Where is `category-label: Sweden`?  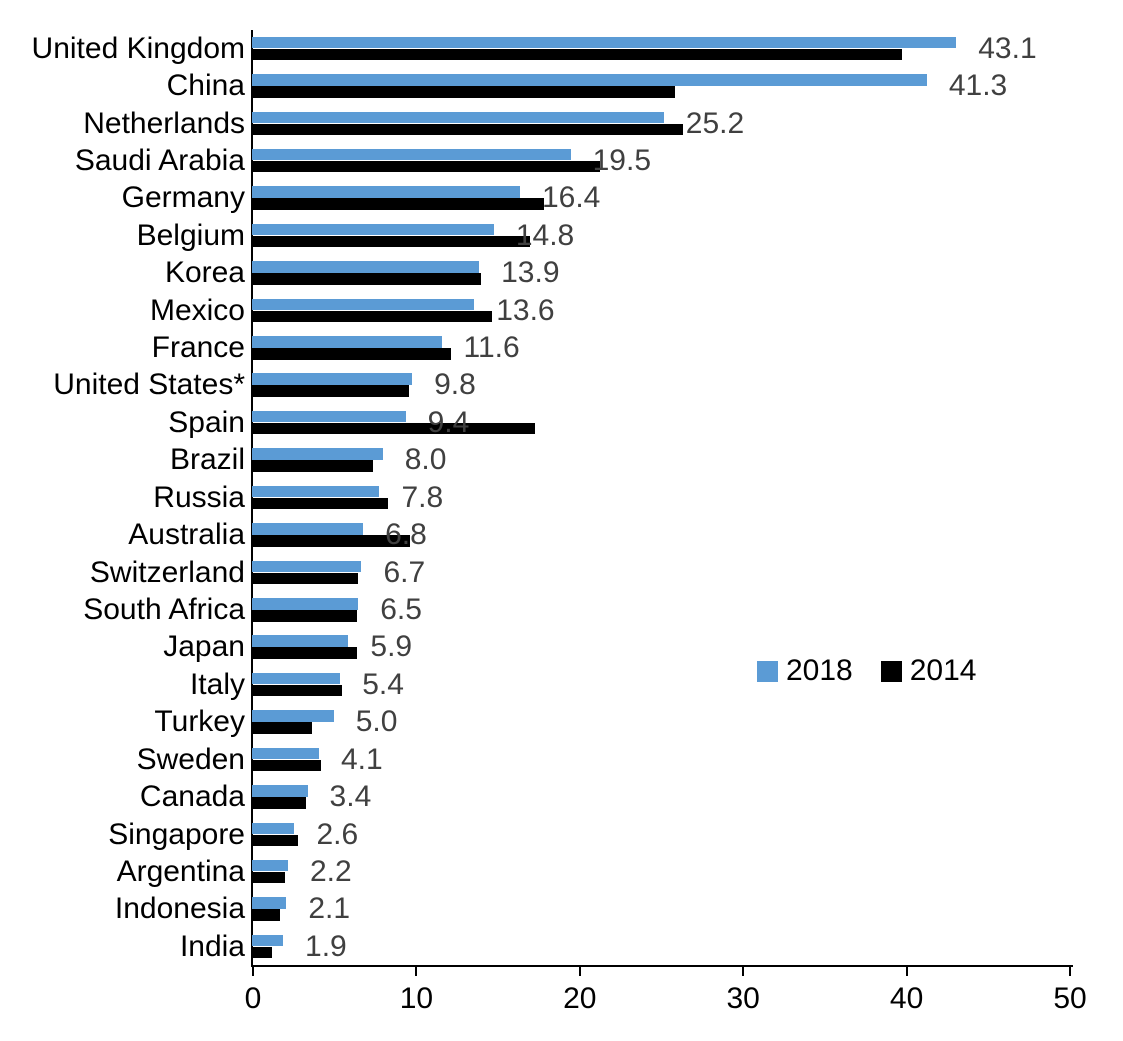
category-label: Sweden is located at coordinates (190, 759).